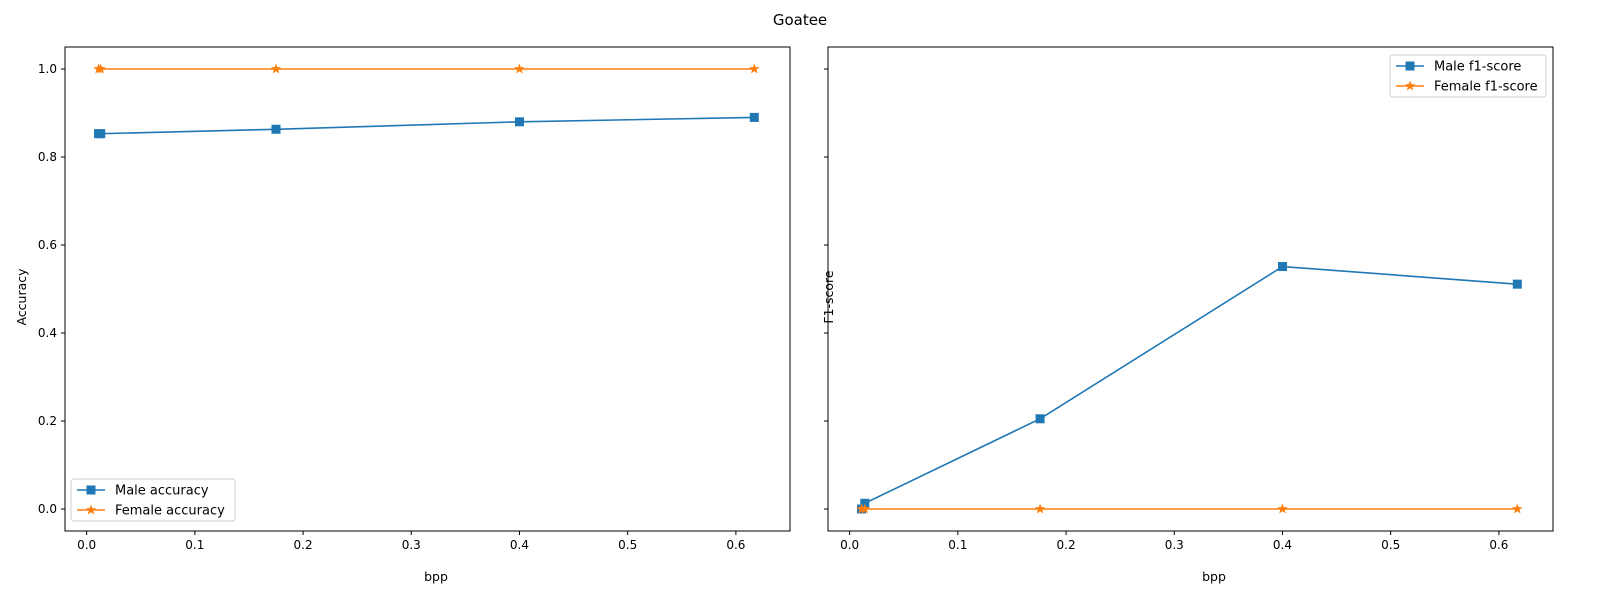  Describe the element at coordinates (1486, 87) in the screenshot. I see `female-f1-score-legend-label: Female f1-score` at that location.